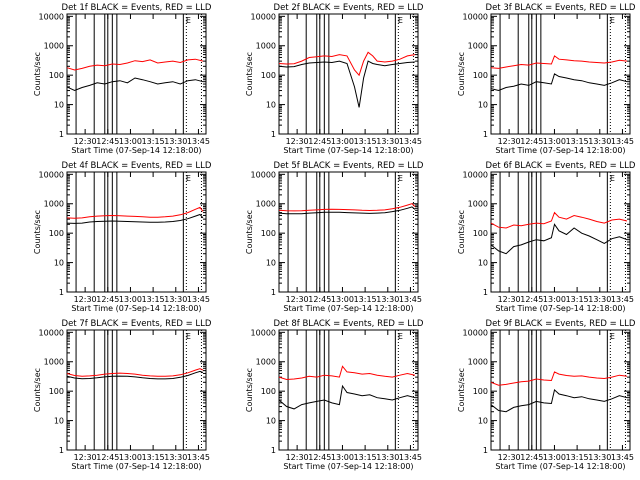 Image resolution: width=640 pixels, height=480 pixels. Describe the element at coordinates (561, 324) in the screenshot. I see `panel-title: Det 9f BLACK = Events, RED = LLD` at that location.